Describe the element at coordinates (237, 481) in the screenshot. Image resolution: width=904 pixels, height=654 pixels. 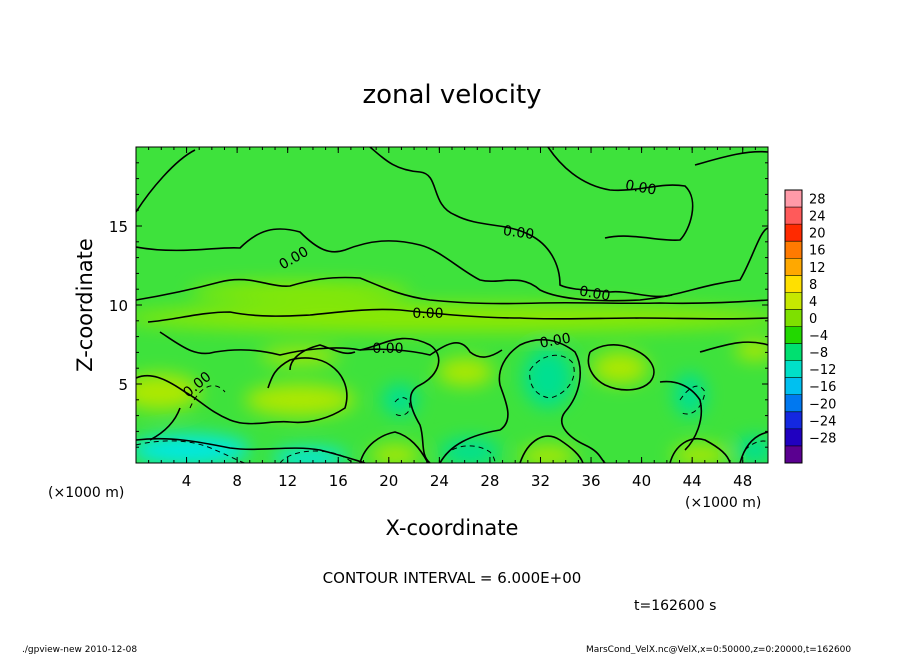
I see `x-tick-label: 8` at that location.